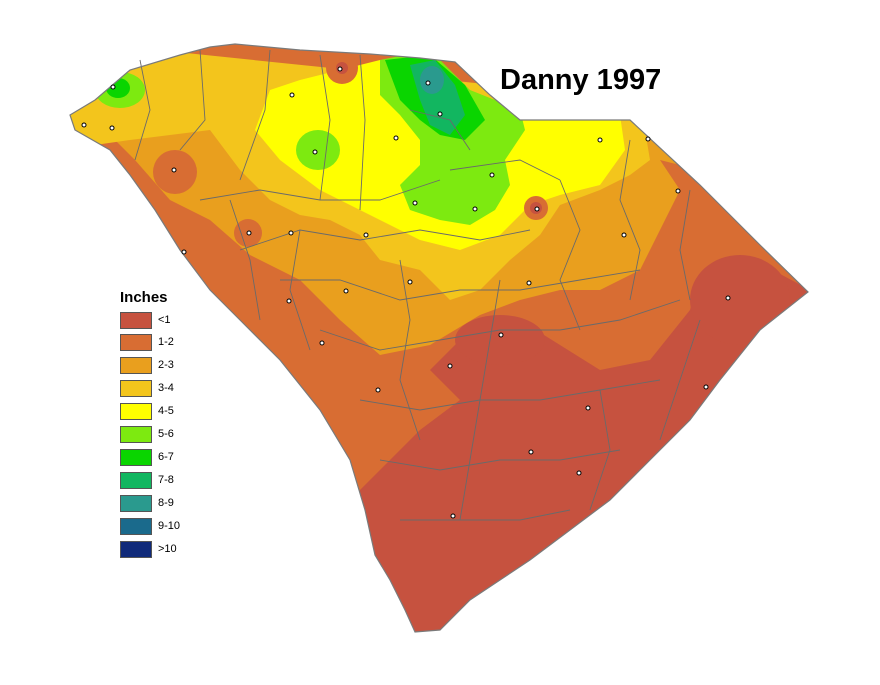 The height and width of the screenshot is (685, 880). Describe the element at coordinates (166, 342) in the screenshot. I see `legend-label: 1-2` at that location.